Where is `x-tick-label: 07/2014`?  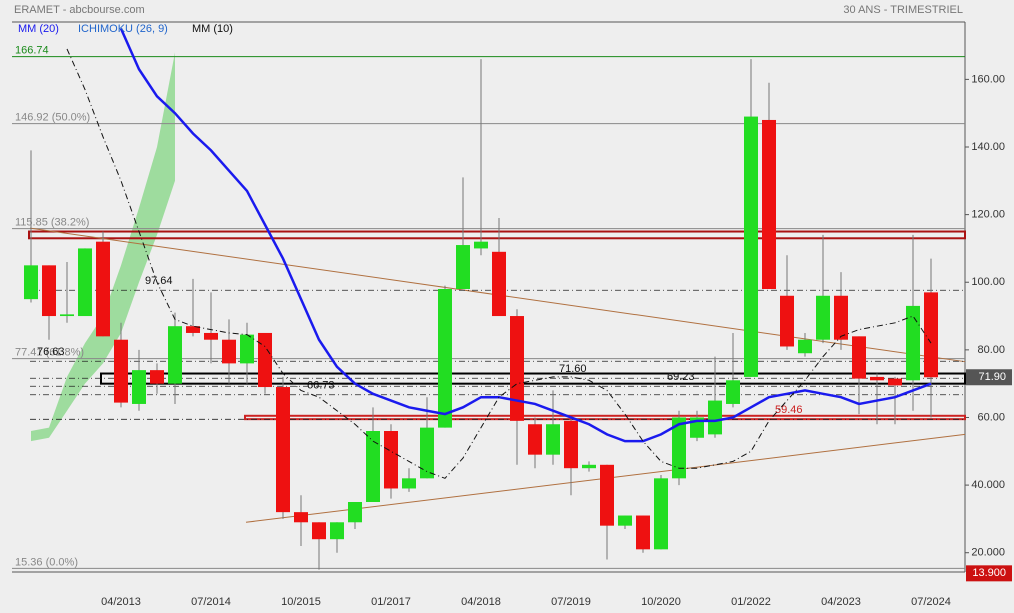
x-tick-label: 07/2014 is located at coordinates (211, 602).